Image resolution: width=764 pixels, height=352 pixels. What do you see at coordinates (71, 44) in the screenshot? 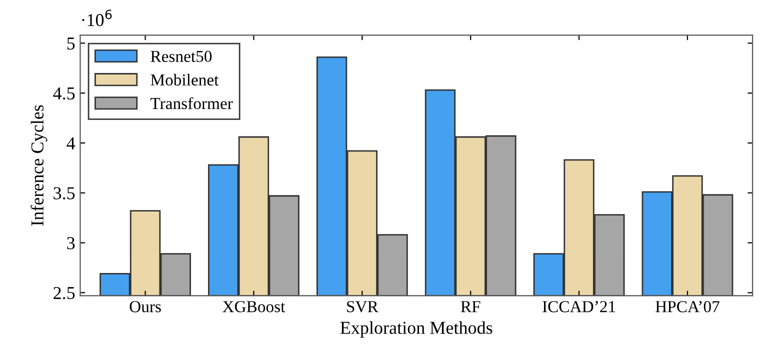
I see `y-tick-label: 5` at bounding box center [71, 44].